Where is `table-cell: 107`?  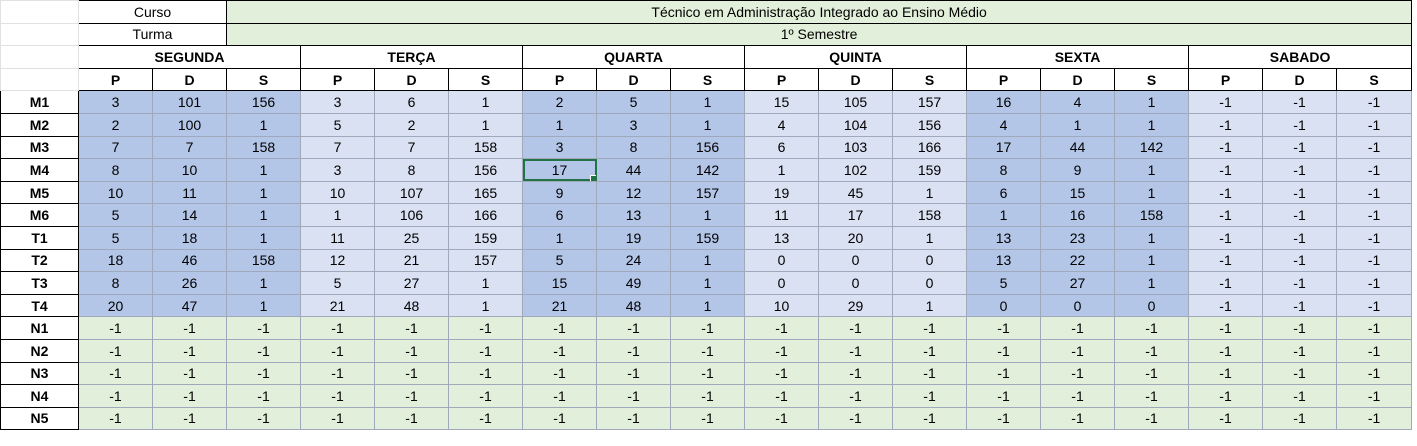
table-cell: 107 is located at coordinates (412, 192).